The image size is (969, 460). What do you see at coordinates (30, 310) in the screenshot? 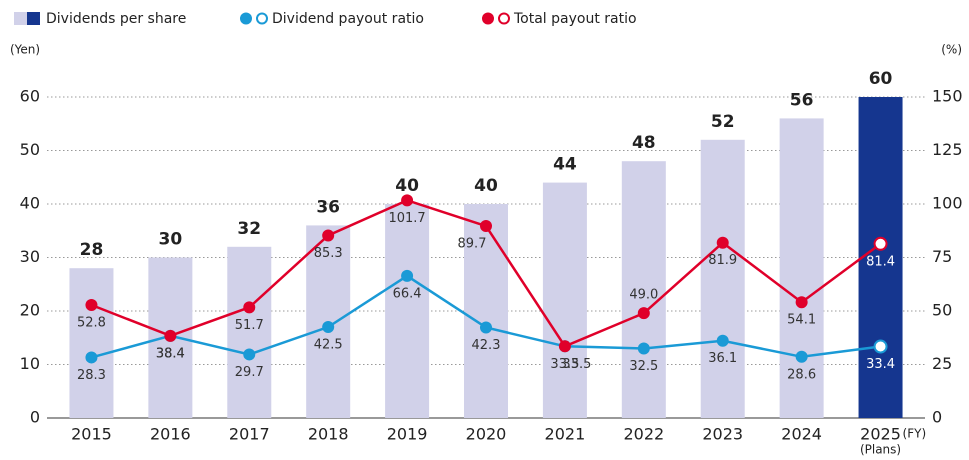
I see `y-tick-label: 20` at bounding box center [30, 310].